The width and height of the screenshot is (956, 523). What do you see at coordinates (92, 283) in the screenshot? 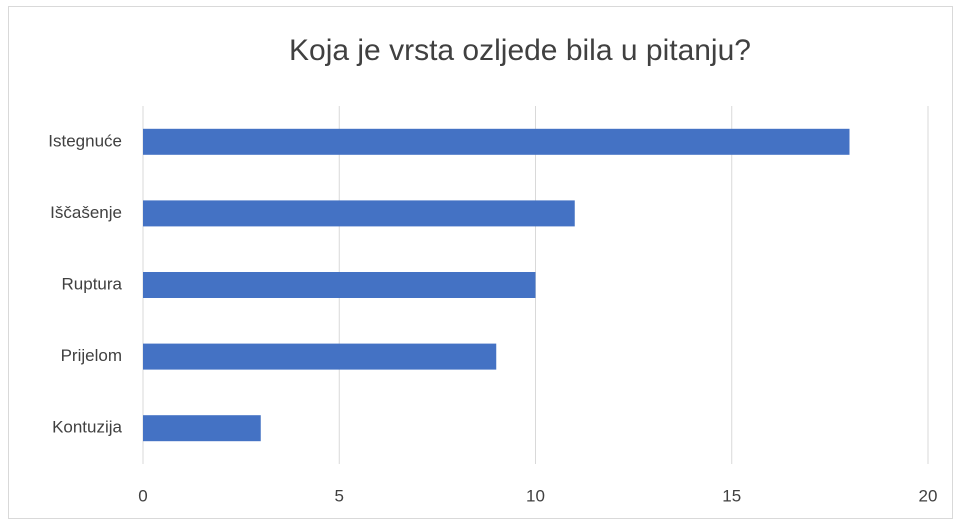
I see `y-tick-label: Ruptura` at bounding box center [92, 283].